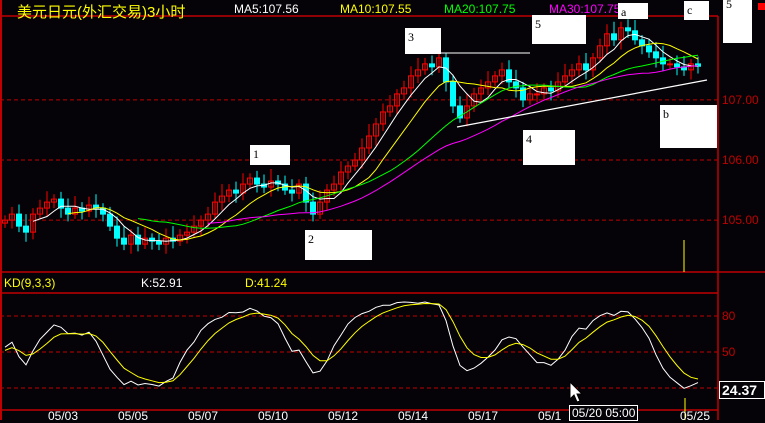 The width and height of the screenshot is (765, 423). What do you see at coordinates (737, 21) in the screenshot?
I see `annotation-box: 5` at bounding box center [737, 21].